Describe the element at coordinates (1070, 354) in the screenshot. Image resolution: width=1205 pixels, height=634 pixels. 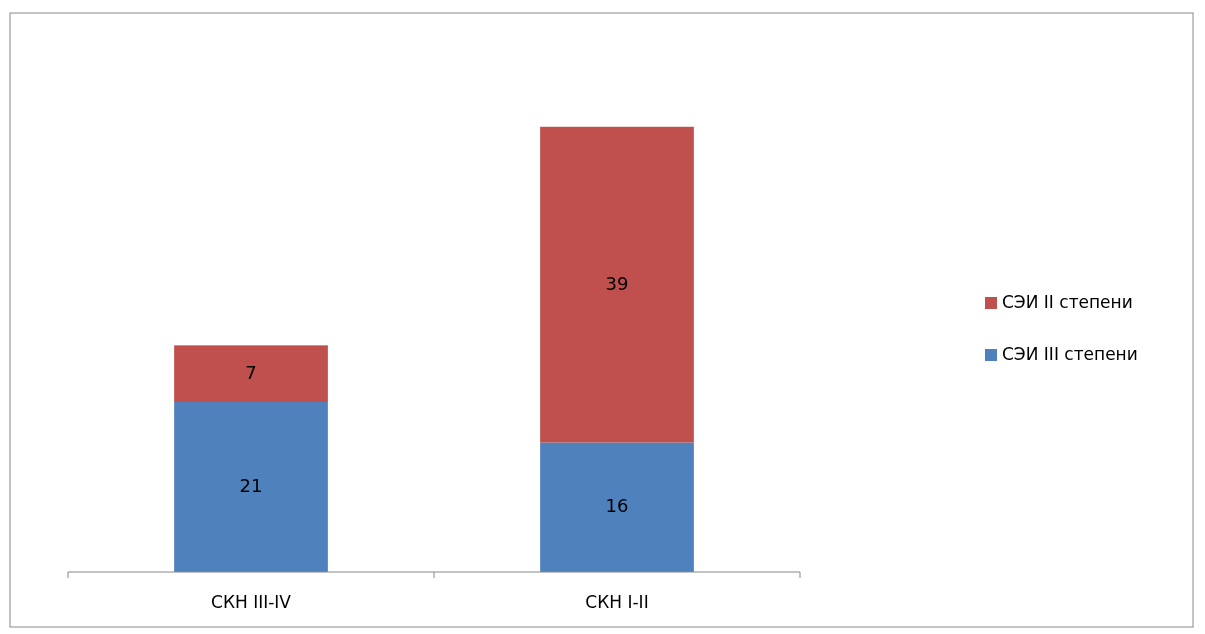
I see `legend-label: СЭИ III степени` at that location.